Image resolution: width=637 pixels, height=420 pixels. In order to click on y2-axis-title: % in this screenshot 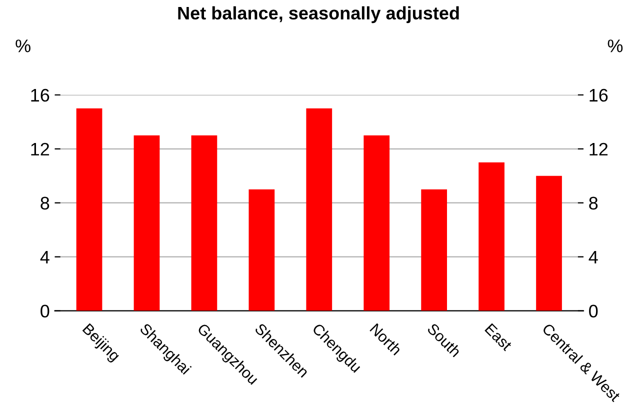, I will do `click(615, 46)`.